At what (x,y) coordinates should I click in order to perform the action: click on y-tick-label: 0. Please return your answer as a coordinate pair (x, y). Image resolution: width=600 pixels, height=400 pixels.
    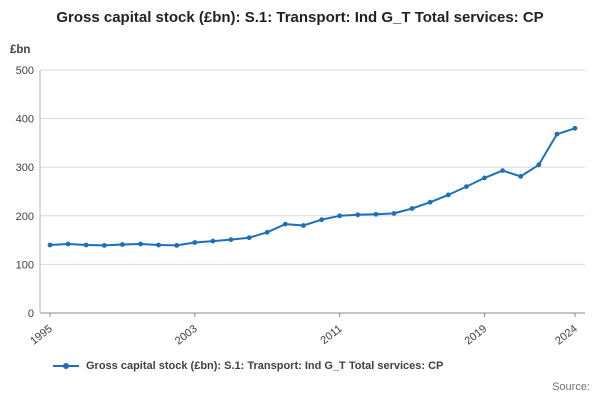
    Looking at the image, I should click on (31, 314).